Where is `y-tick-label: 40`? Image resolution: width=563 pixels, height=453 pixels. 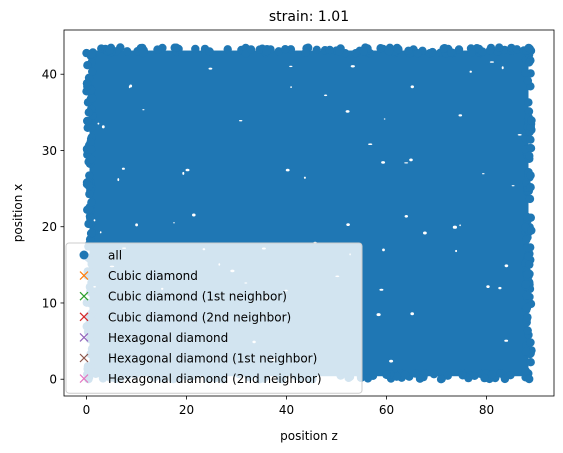 y-tick-label: 40 is located at coordinates (49, 75).